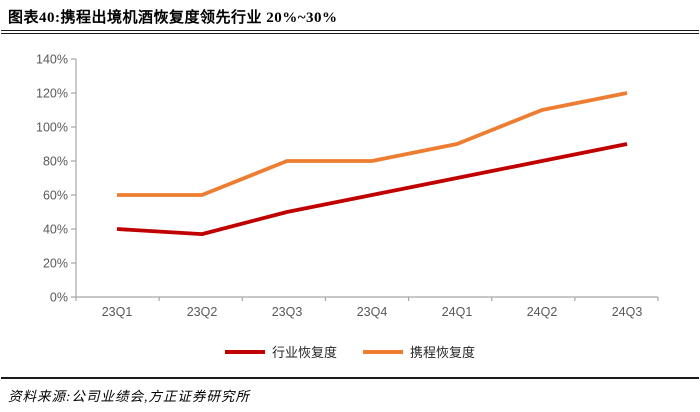 The width and height of the screenshot is (700, 412). Describe the element at coordinates (52, 128) in the screenshot. I see `y-tick-label: 100%` at that location.